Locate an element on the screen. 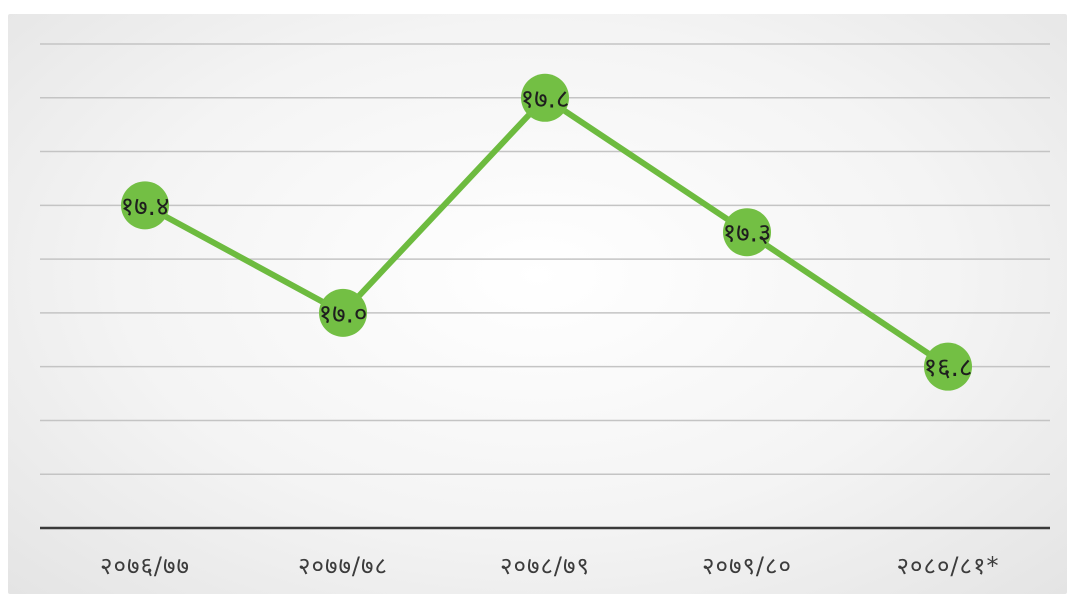 This screenshot has width=1075, height=598. x-tick-label: २०७८/७९ is located at coordinates (545, 566).